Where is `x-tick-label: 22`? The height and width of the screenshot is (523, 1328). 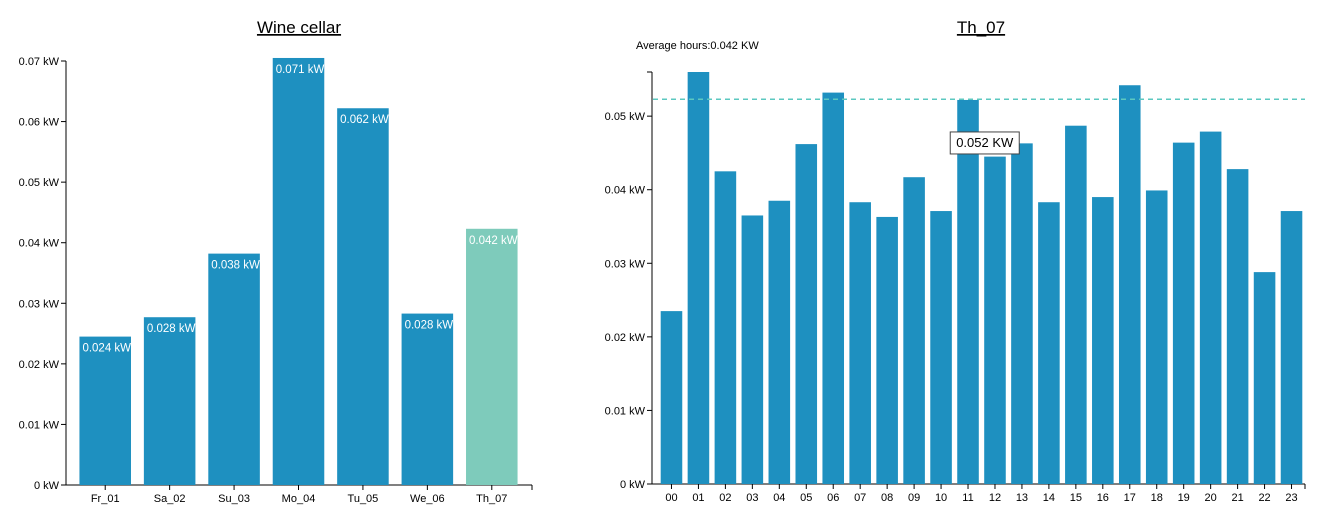 x-tick-label: 22 is located at coordinates (1264, 498).